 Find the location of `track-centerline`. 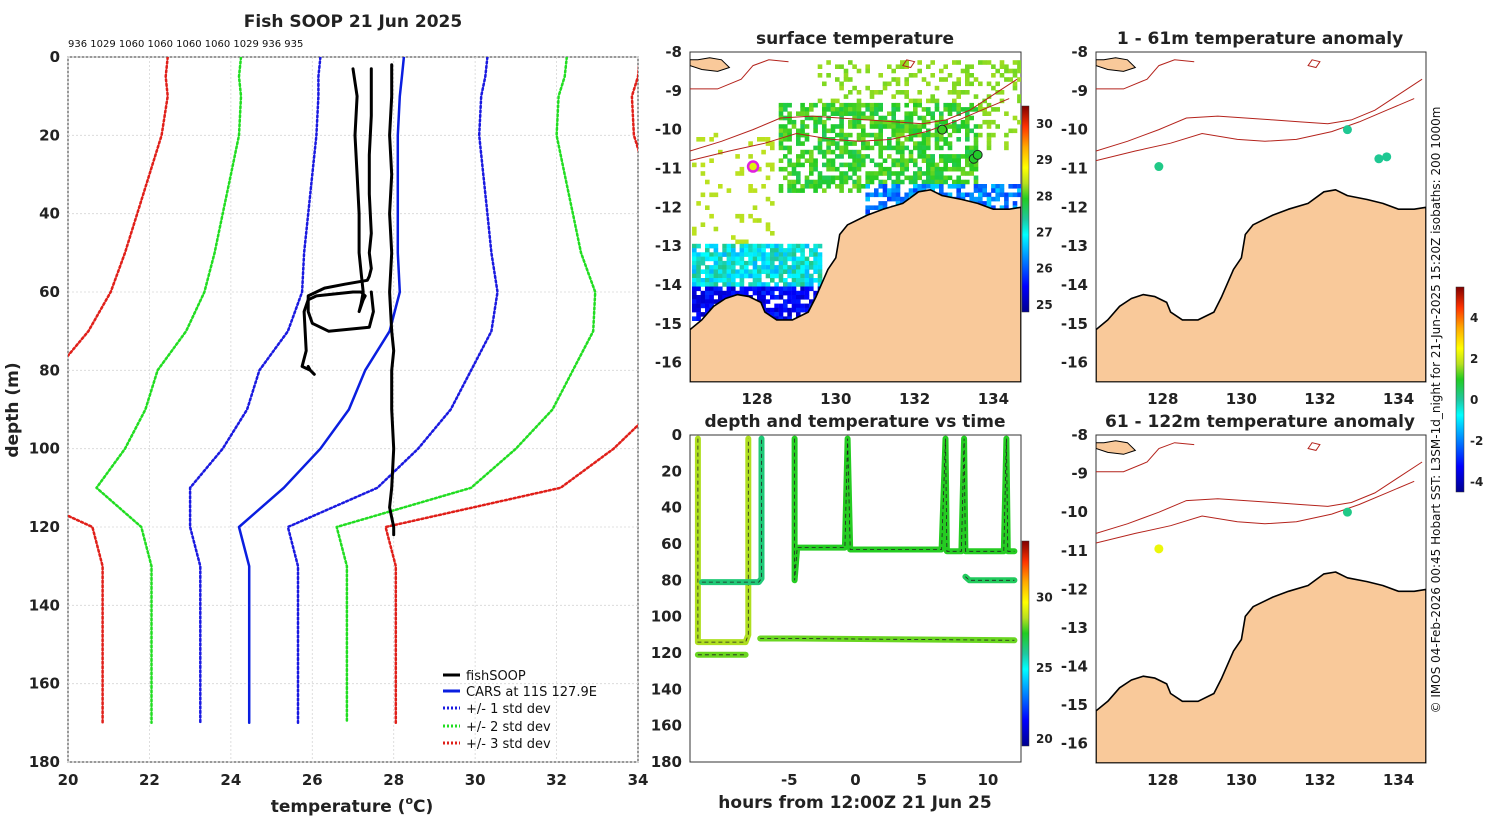

track-centerline is located at coordinates (904, 509).